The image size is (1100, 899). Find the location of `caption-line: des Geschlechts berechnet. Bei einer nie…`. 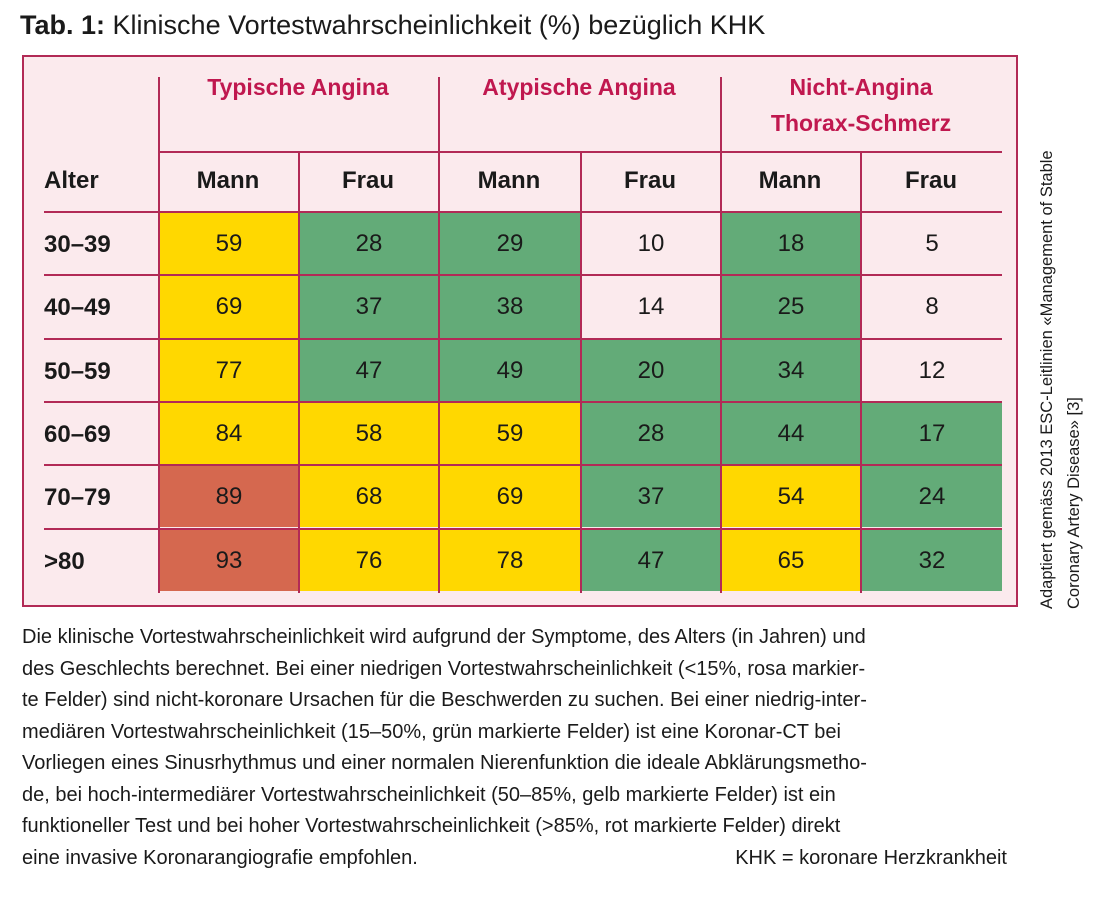

caption-line: des Geschlechts berechnet. Bei einer nie… is located at coordinates (444, 668).